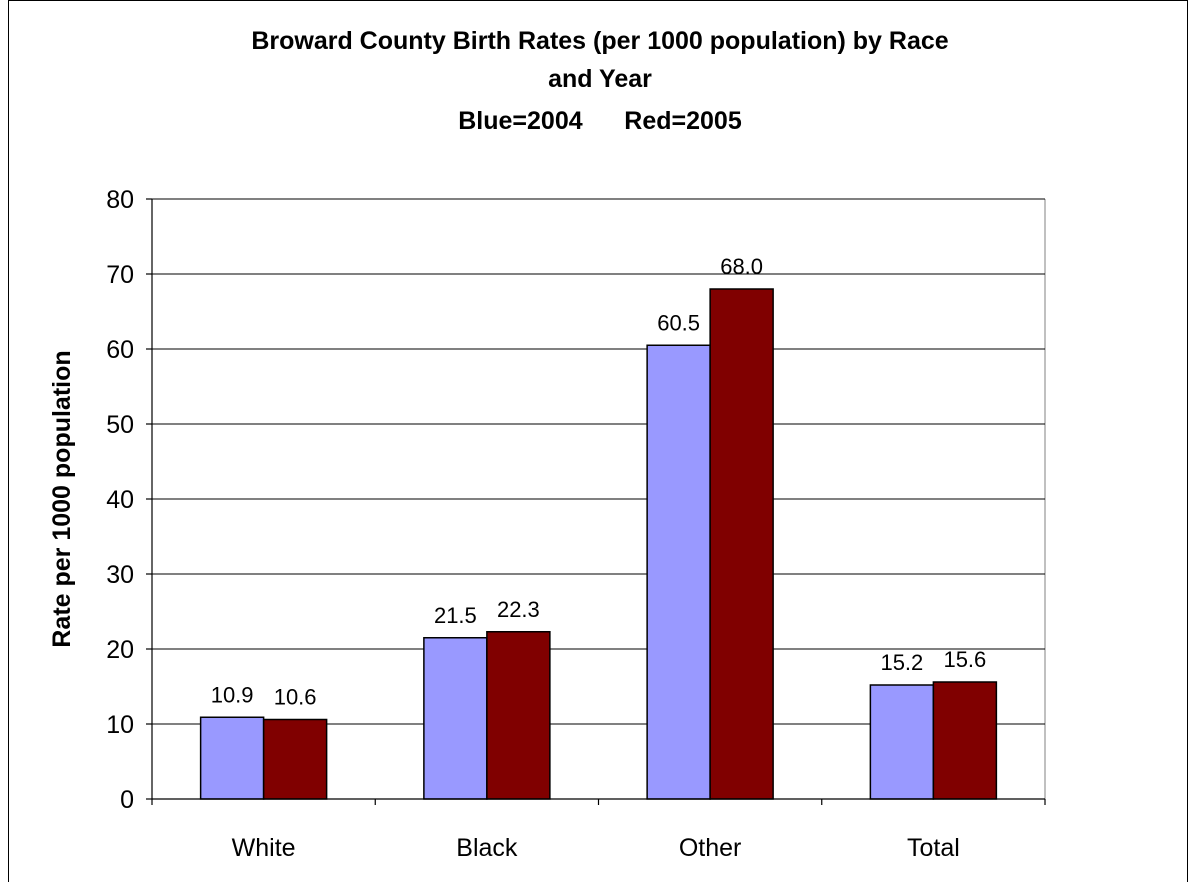 The width and height of the screenshot is (1191, 884). I want to click on y-tick-label: 60, so click(120, 350).